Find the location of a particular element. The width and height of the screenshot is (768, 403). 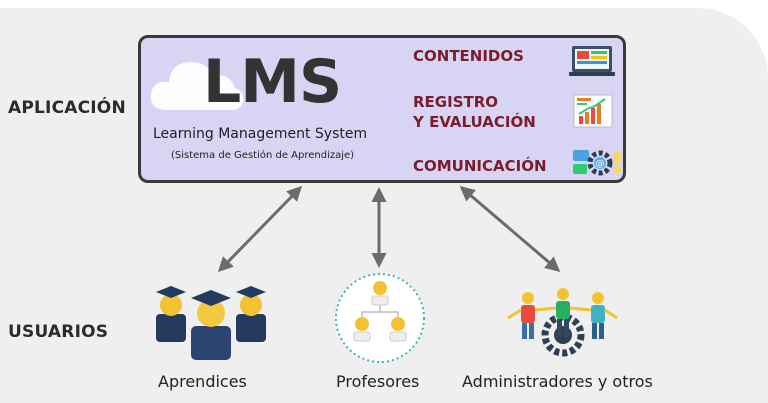

feature-contents: CONTENIDOS is located at coordinates (468, 56).